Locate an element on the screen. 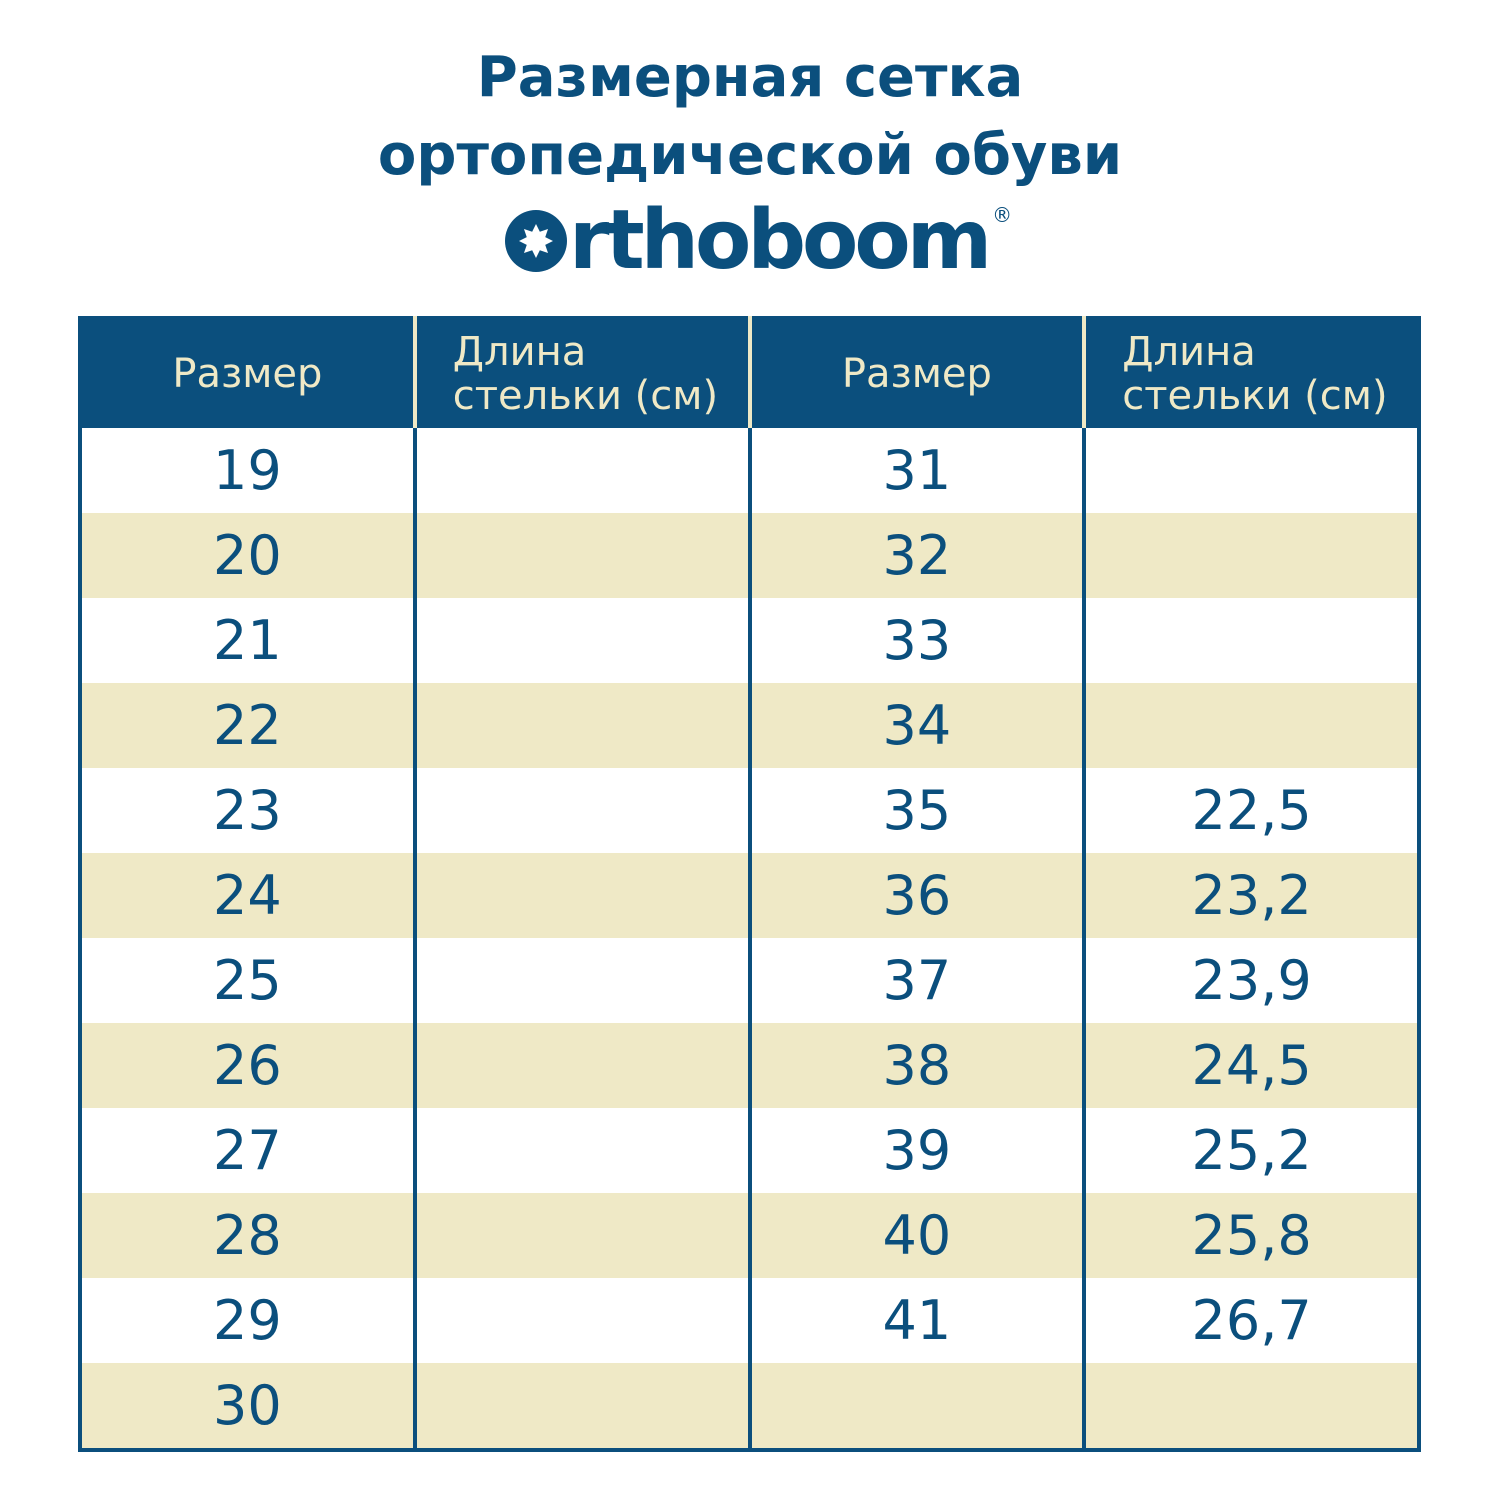  table-row: 26 38 24,5 is located at coordinates (749, 1065).